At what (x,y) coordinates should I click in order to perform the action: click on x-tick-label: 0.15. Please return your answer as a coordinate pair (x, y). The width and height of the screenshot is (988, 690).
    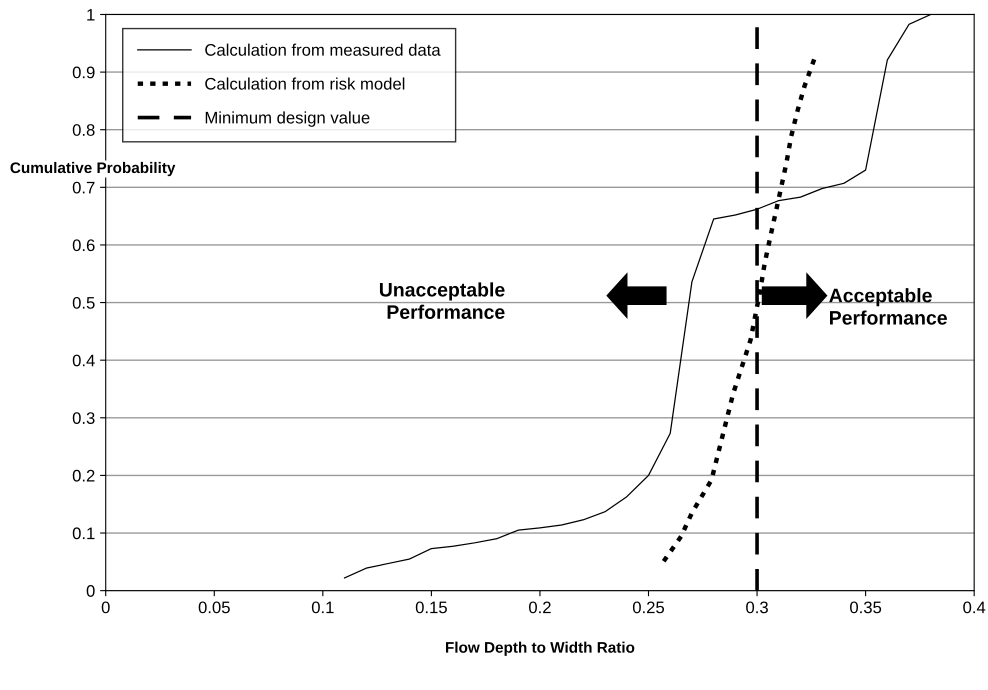
    Looking at the image, I should click on (431, 607).